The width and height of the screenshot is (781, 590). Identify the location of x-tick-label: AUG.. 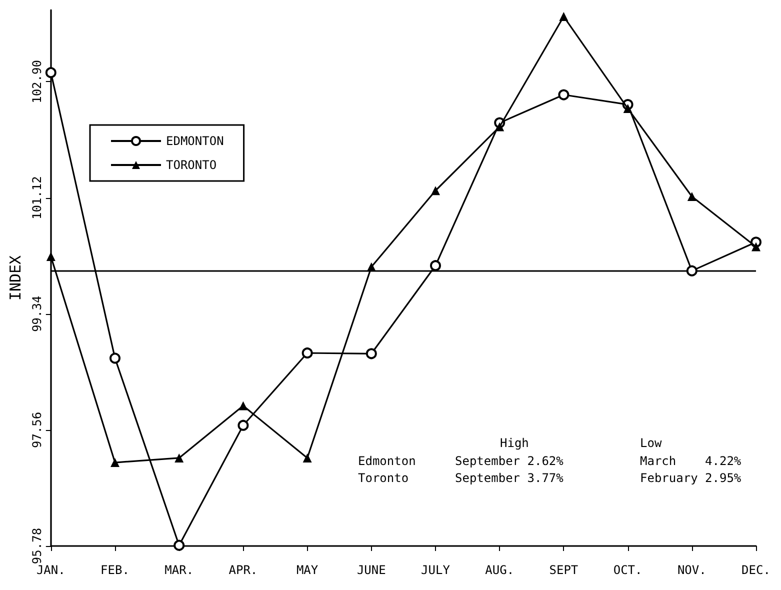
(499, 570).